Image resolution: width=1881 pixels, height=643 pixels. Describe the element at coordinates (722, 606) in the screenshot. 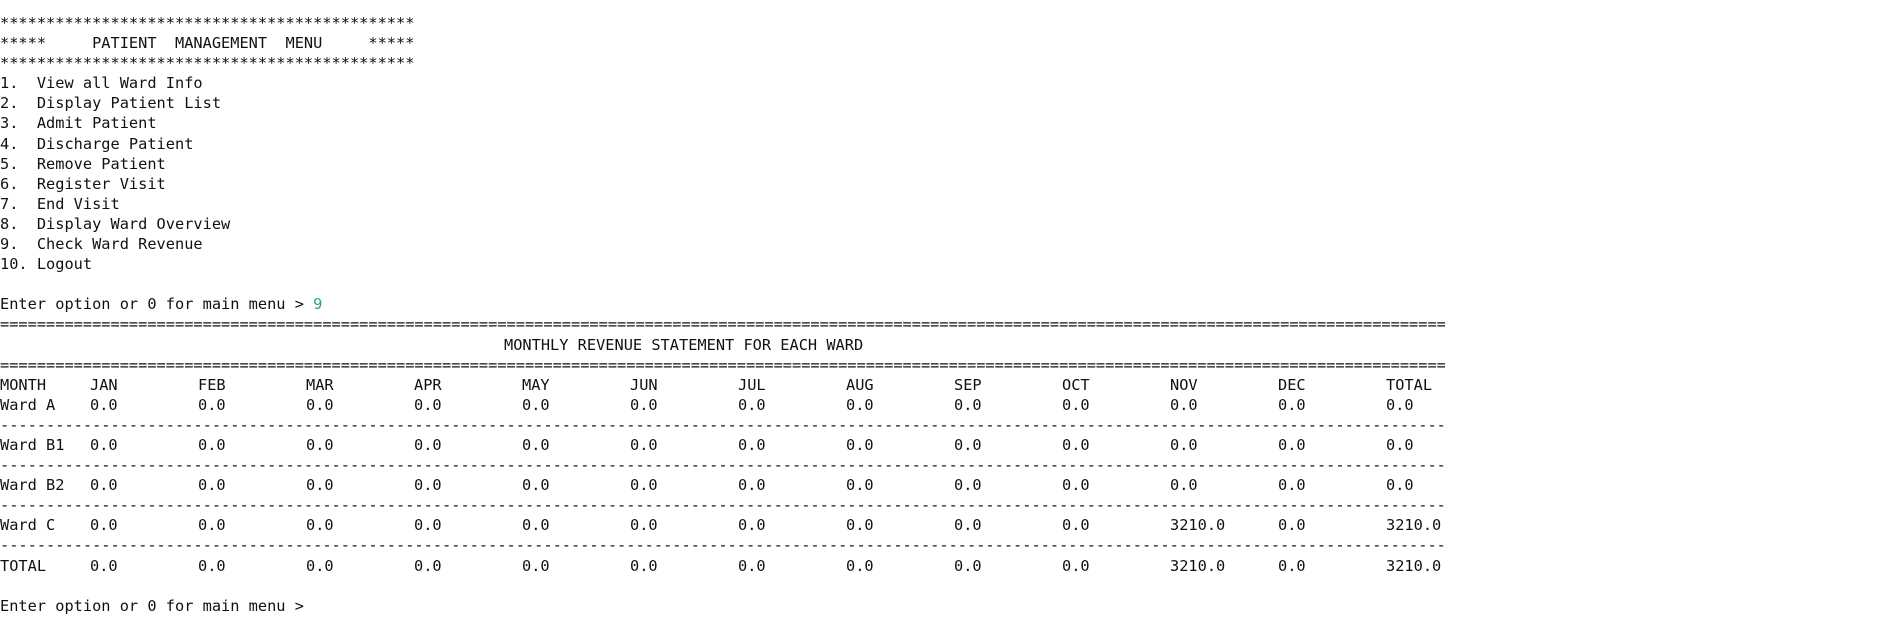

I see `final-prompt: Enter option or 0 for main menu >` at that location.